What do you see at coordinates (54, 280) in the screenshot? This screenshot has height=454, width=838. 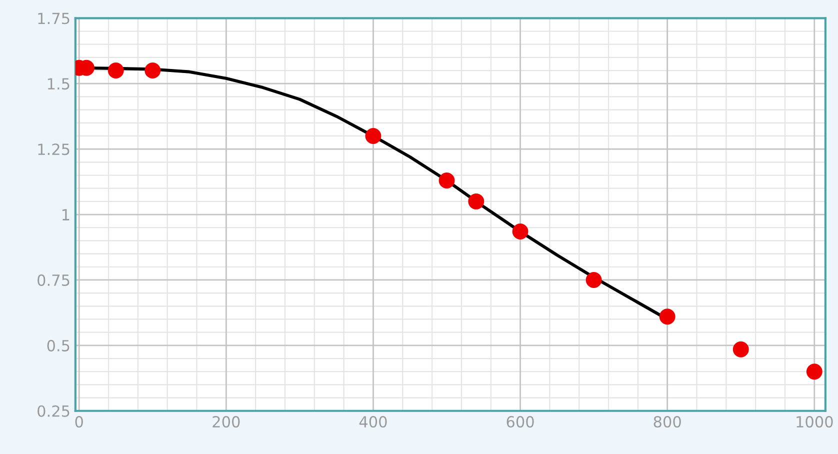 I see `y-tick-label: 0.75` at bounding box center [54, 280].